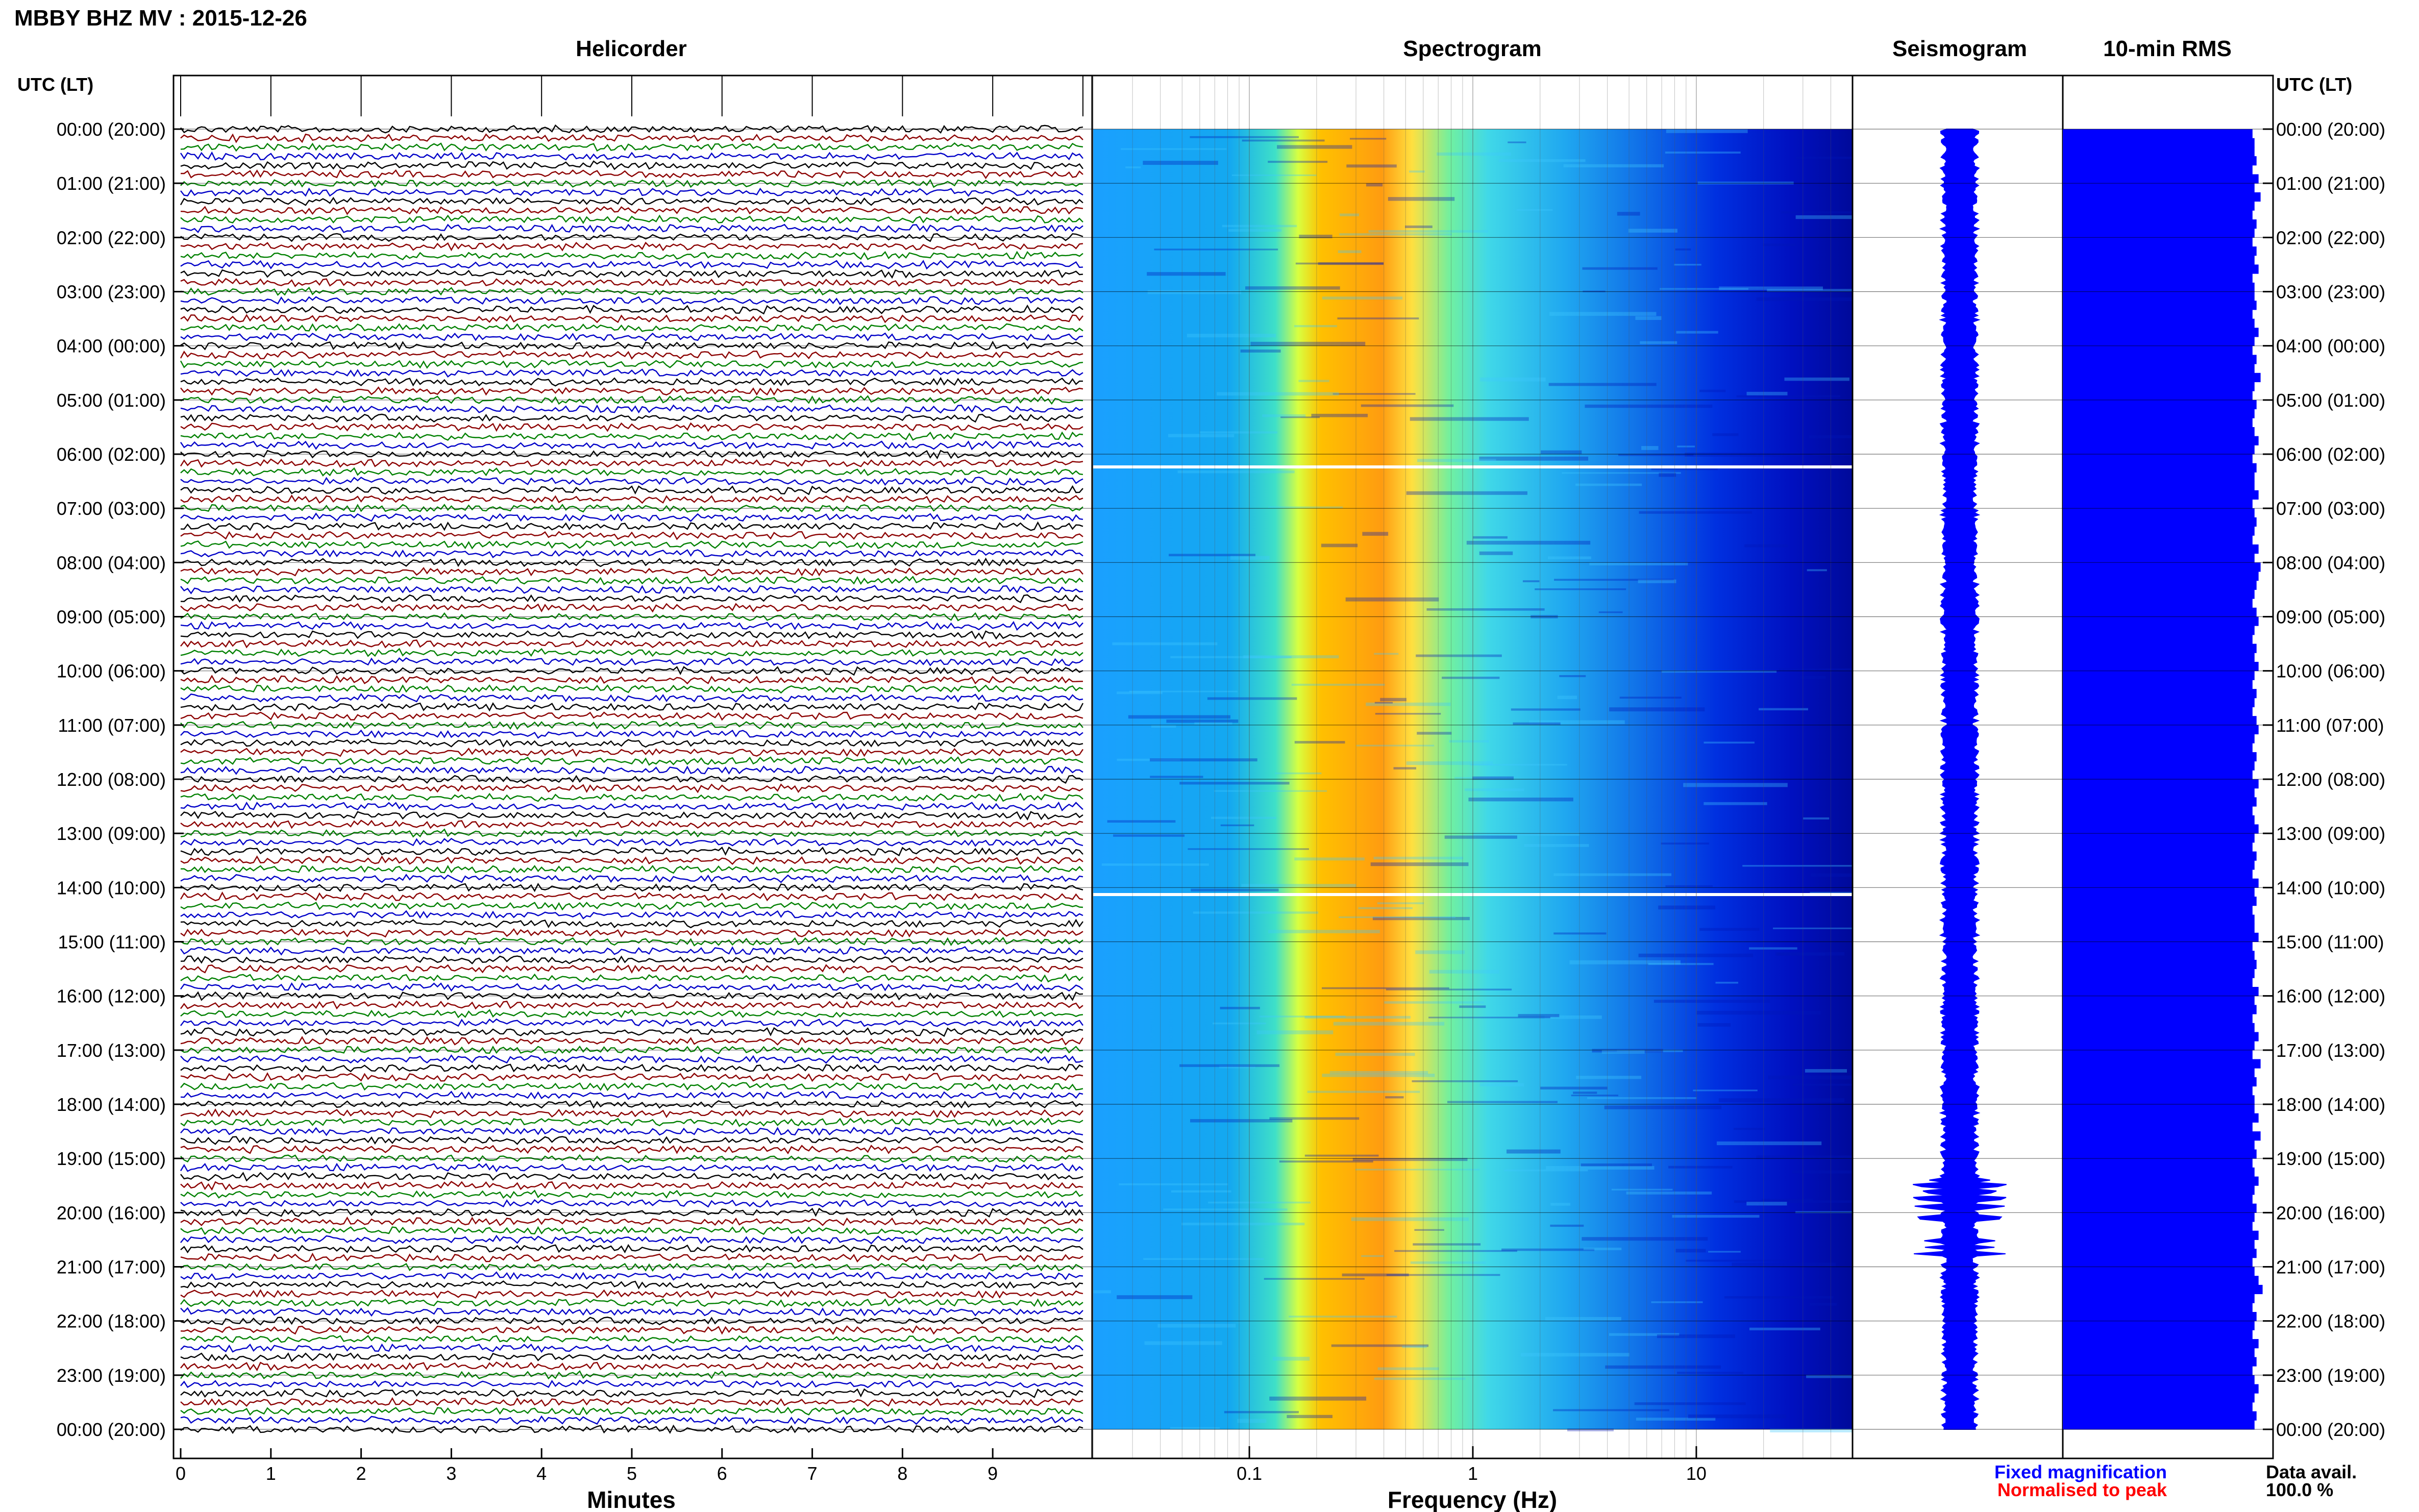  I want to click on helicorder-x-tick-label: 7, so click(812, 1473).